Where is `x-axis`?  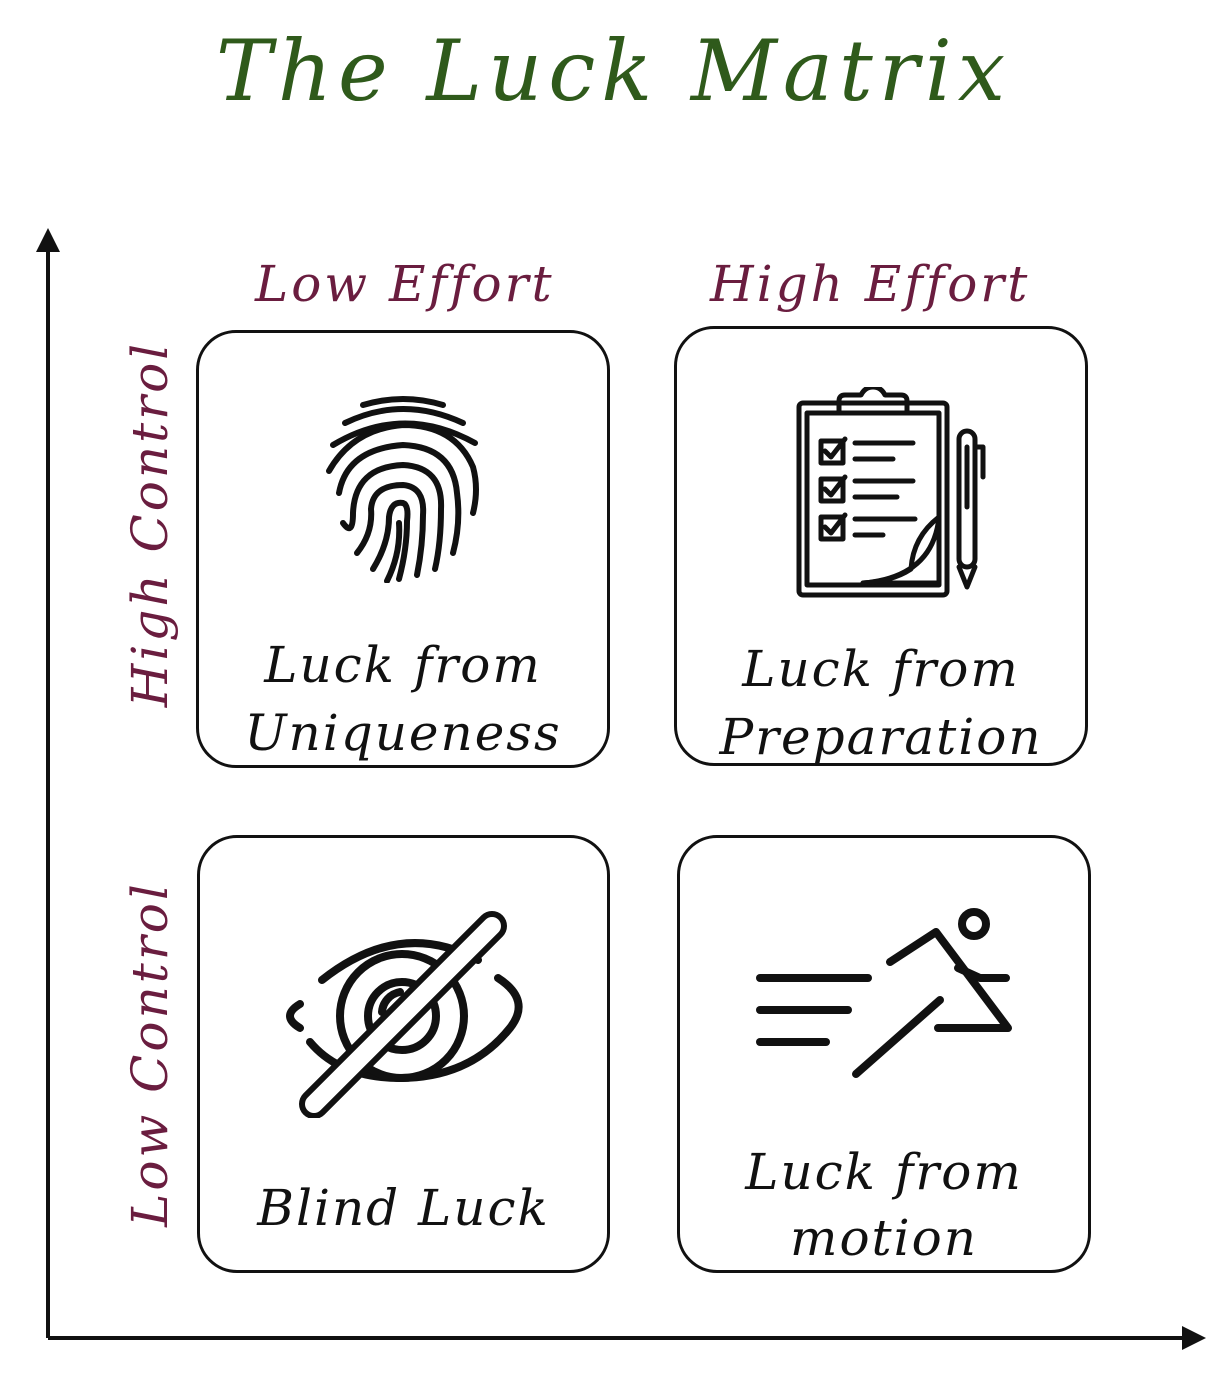
x-axis is located at coordinates (627, 1338).